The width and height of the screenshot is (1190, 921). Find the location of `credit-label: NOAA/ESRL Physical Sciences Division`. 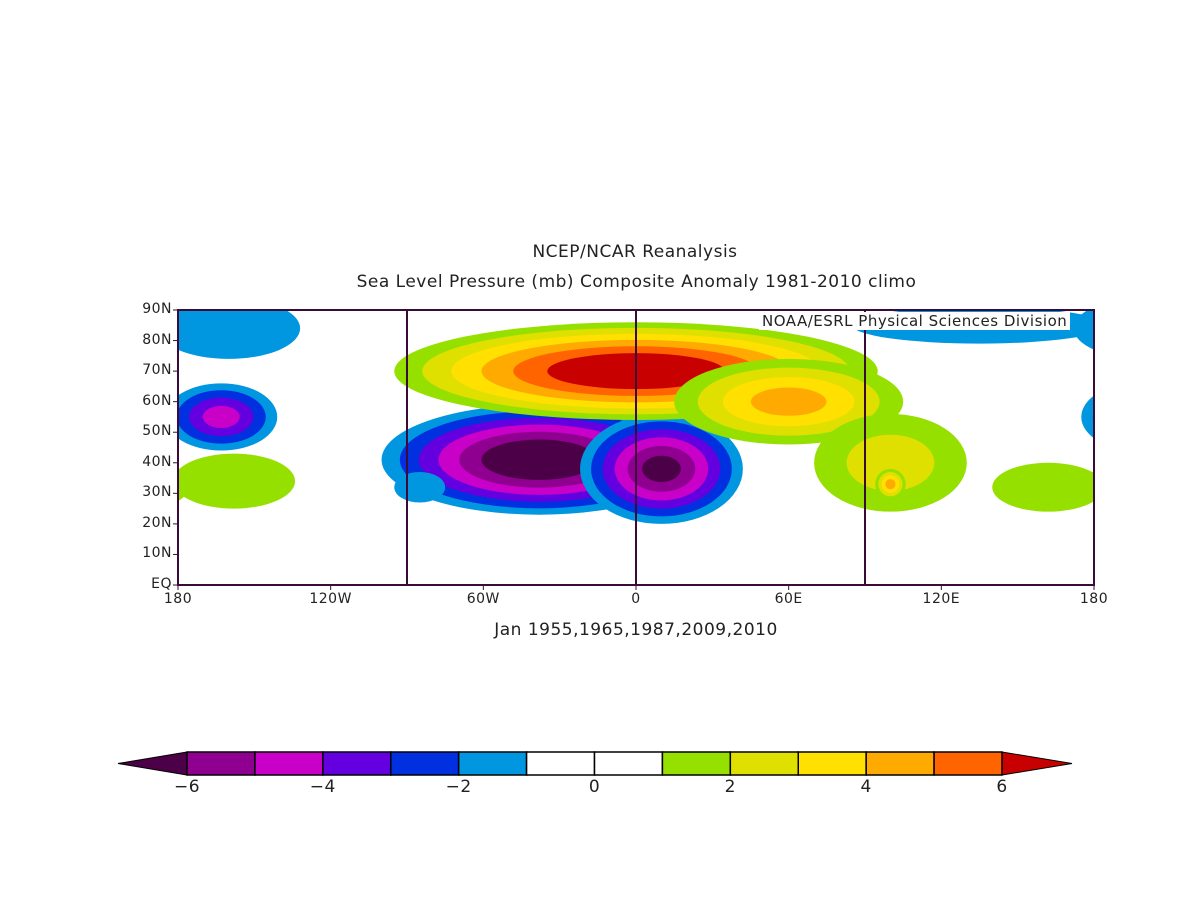

credit-label: NOAA/ESRL Physical Sciences Division is located at coordinates (915, 321).